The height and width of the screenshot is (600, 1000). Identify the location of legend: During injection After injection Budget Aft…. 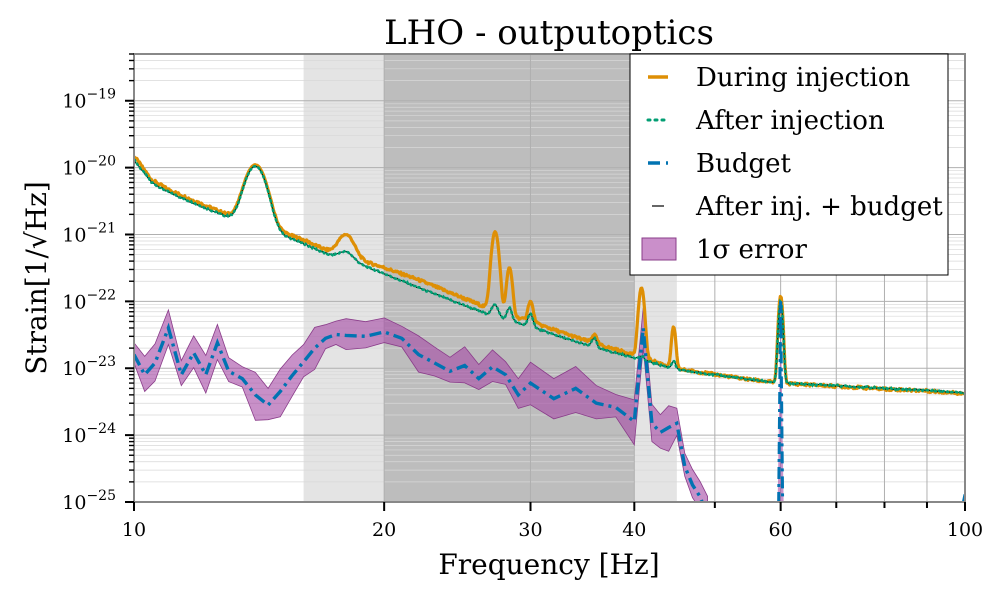
(789, 164).